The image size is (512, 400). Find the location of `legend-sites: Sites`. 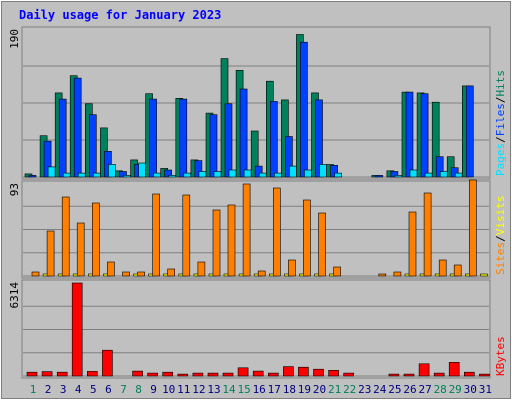

legend-sites: Sites is located at coordinates (500, 258).